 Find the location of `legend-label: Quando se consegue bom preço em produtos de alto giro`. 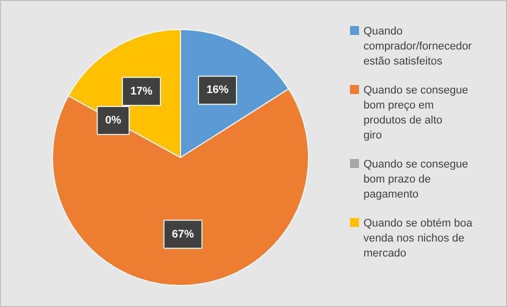

legend-label: Quando se consegue bom preço em produtos de alto giro is located at coordinates (416, 113).